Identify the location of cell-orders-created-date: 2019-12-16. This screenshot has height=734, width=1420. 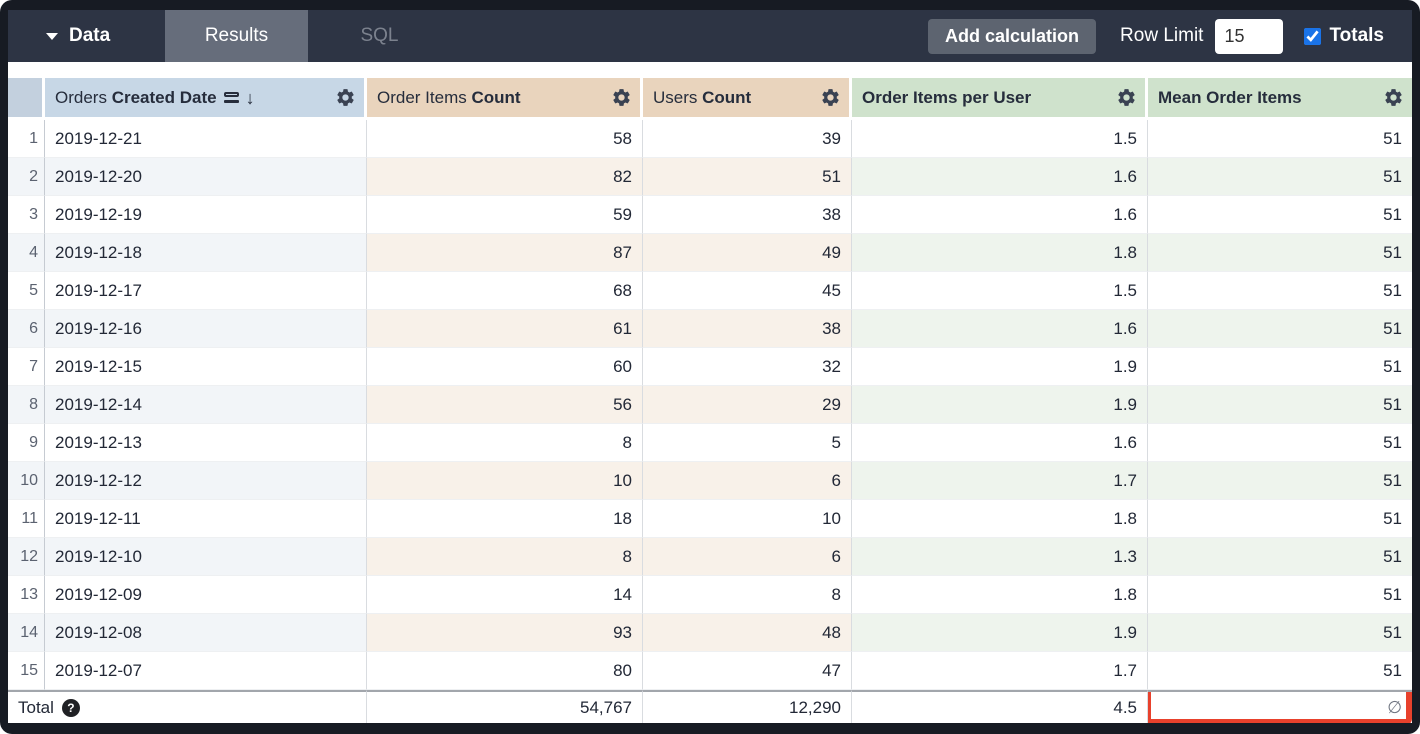
(206, 329).